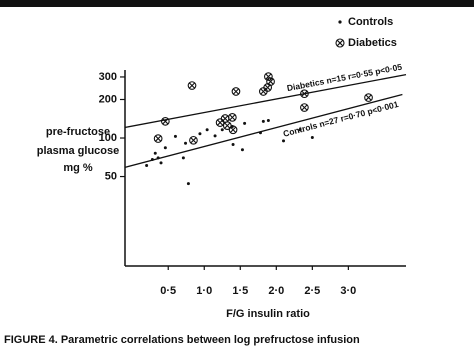 The width and height of the screenshot is (474, 346). I want to click on x-tick-label: 0·5, so click(168, 291).